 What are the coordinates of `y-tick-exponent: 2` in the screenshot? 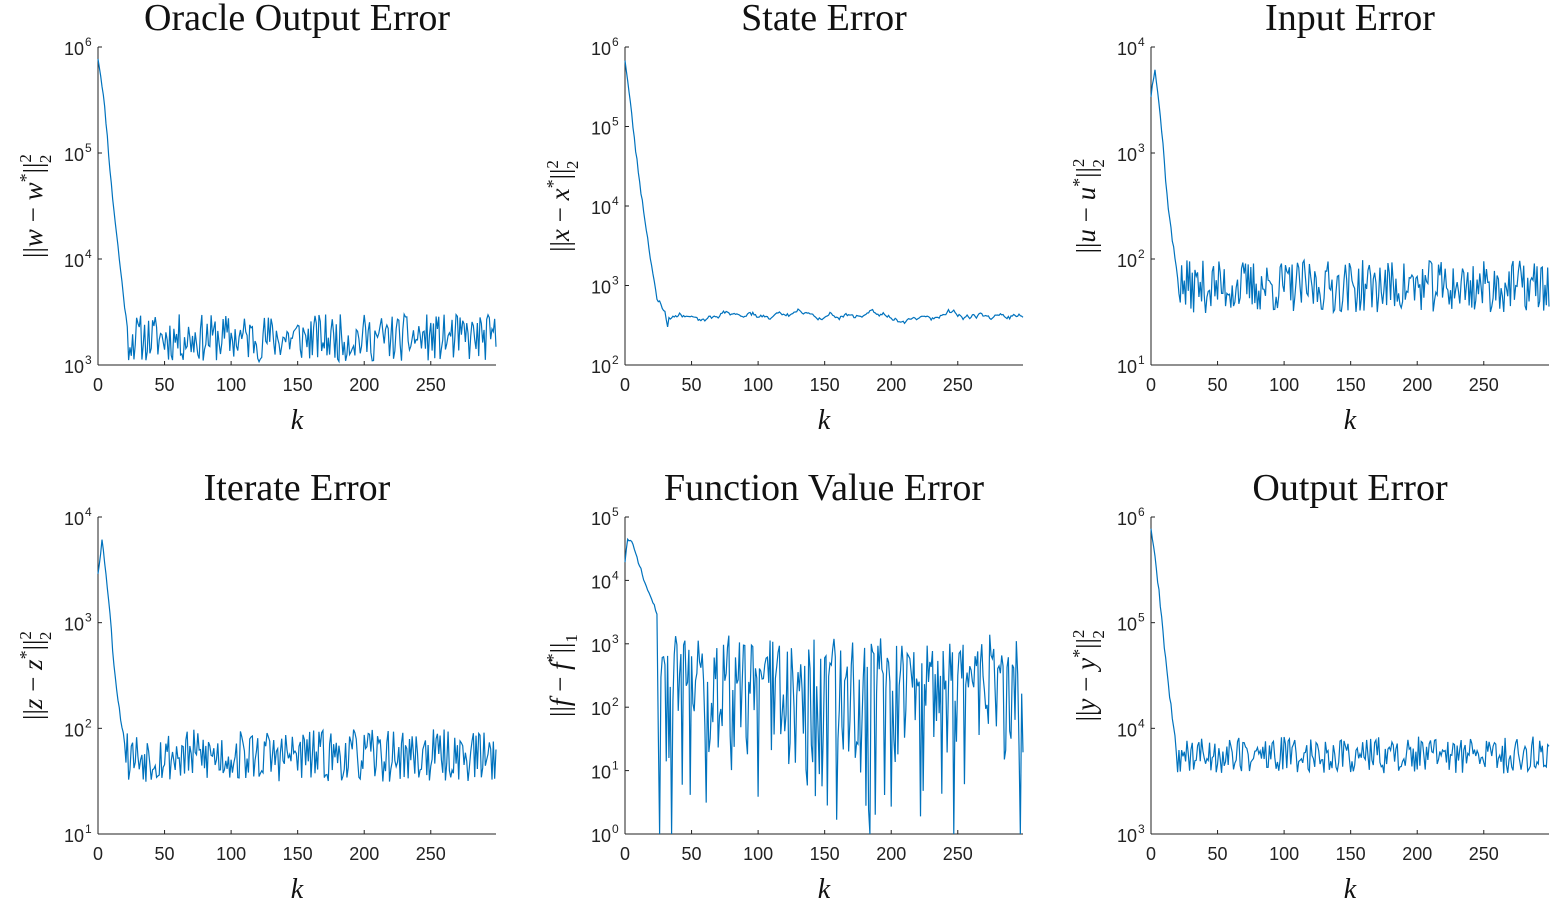 It's located at (615, 702).